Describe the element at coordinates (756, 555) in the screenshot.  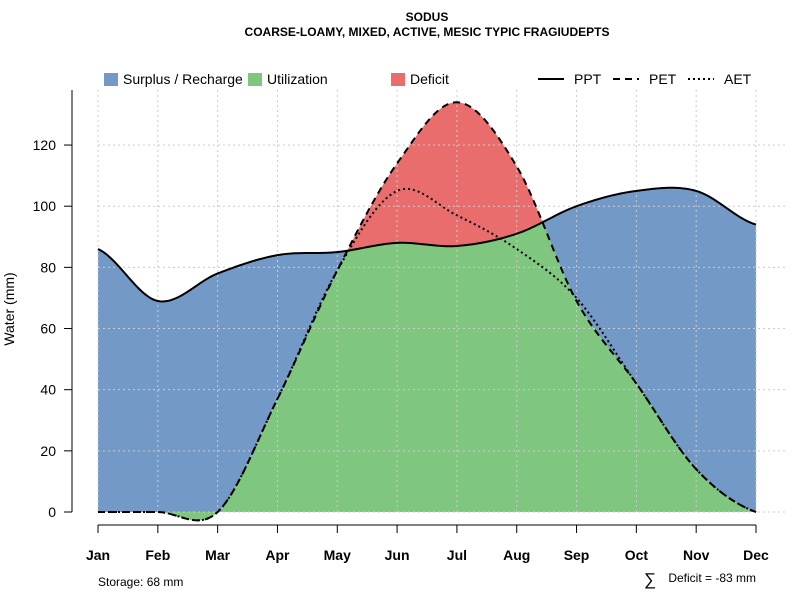
I see `x-tick-label: Dec` at that location.